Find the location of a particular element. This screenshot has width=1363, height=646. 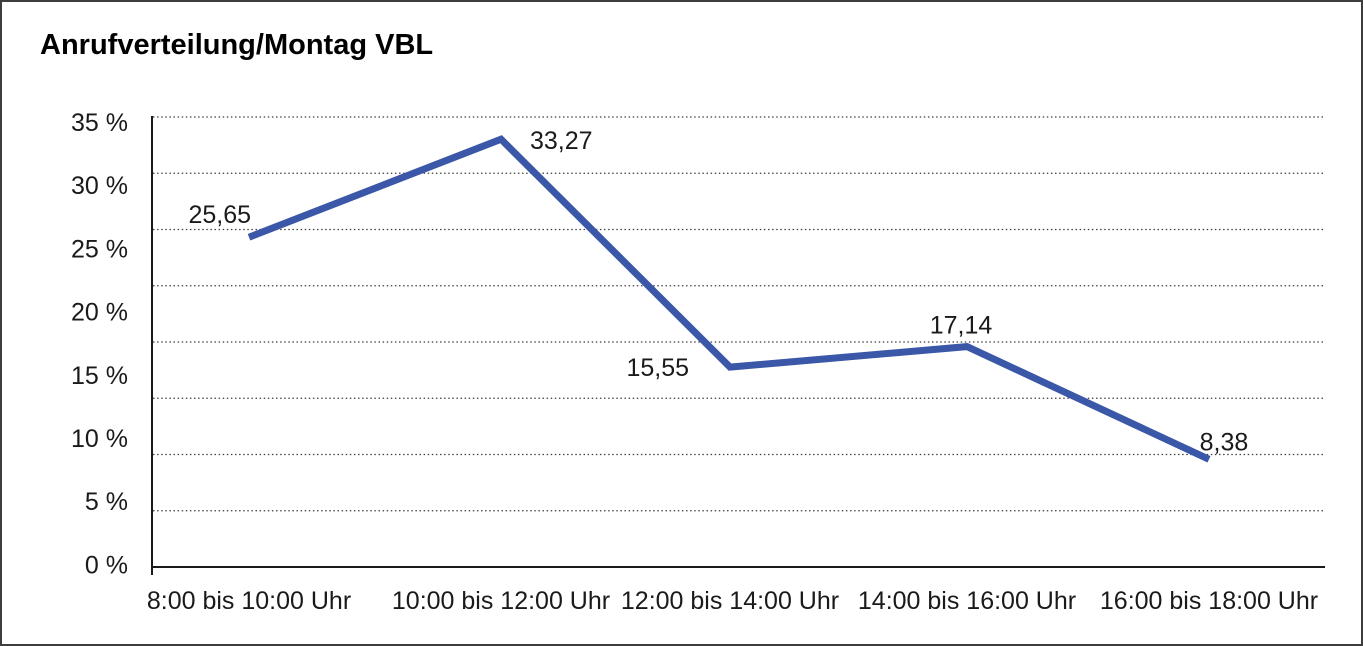

y-tick-label: 35 % is located at coordinates (99, 123).